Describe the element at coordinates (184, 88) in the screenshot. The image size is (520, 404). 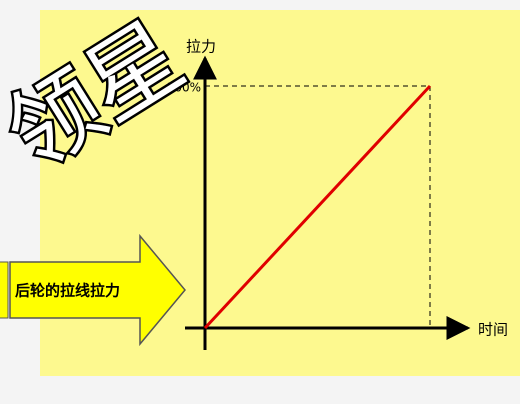
I see `y-max-label: 100%` at that location.